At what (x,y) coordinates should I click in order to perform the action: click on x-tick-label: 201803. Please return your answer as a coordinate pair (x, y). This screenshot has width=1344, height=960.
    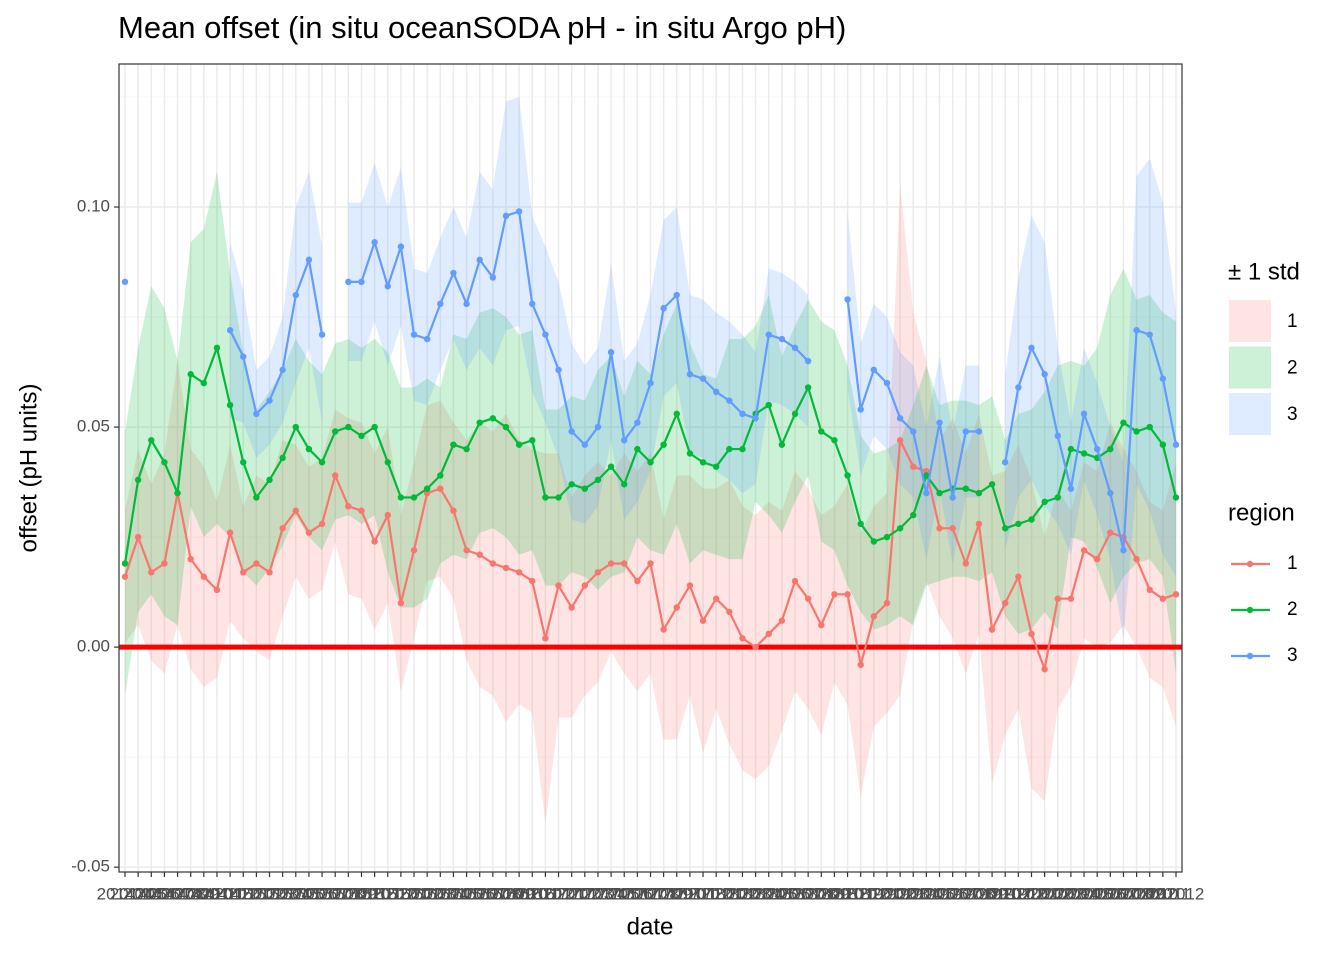
    Looking at the image, I should click on (742, 893).